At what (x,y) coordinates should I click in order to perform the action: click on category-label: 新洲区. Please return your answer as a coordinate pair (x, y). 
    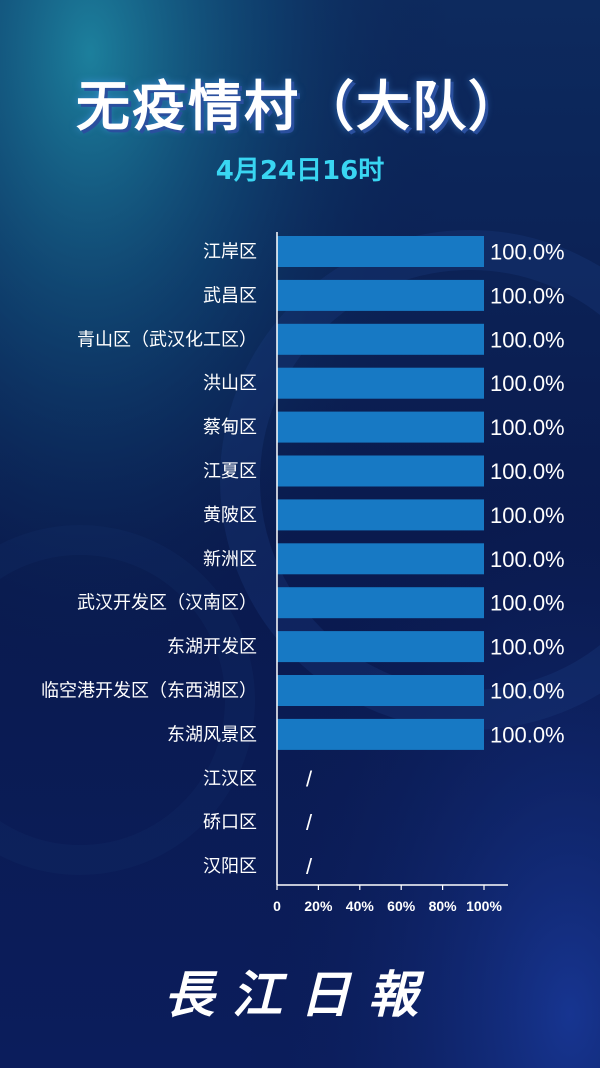
    Looking at the image, I should click on (230, 559).